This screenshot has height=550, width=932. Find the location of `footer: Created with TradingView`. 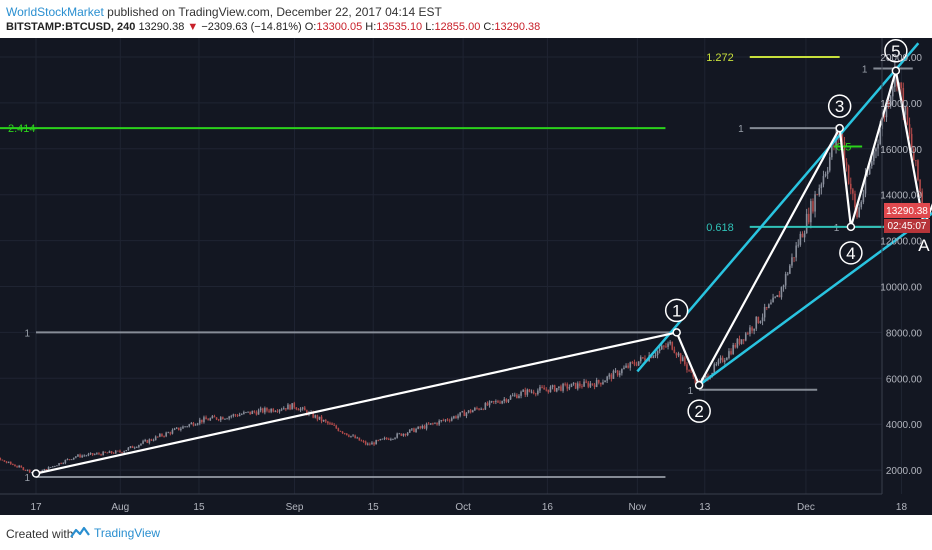

footer: Created with TradingView is located at coordinates (466, 532).